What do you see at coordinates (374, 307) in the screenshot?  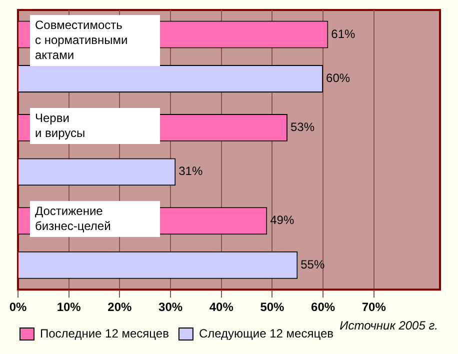 I see `x-tick-label: 70%` at bounding box center [374, 307].